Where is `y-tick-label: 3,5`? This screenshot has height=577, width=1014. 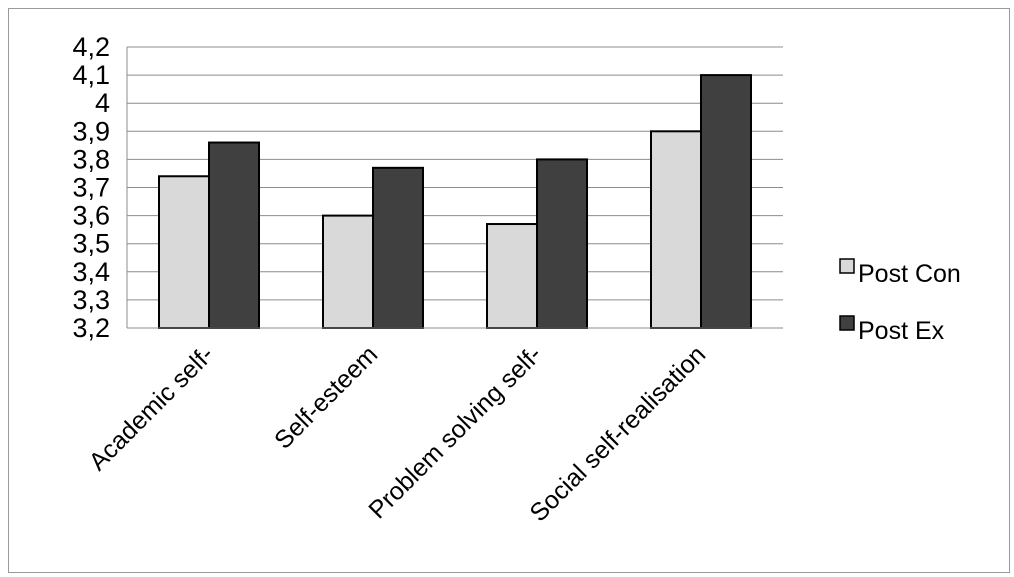
y-tick-label: 3,5 is located at coordinates (91, 244).